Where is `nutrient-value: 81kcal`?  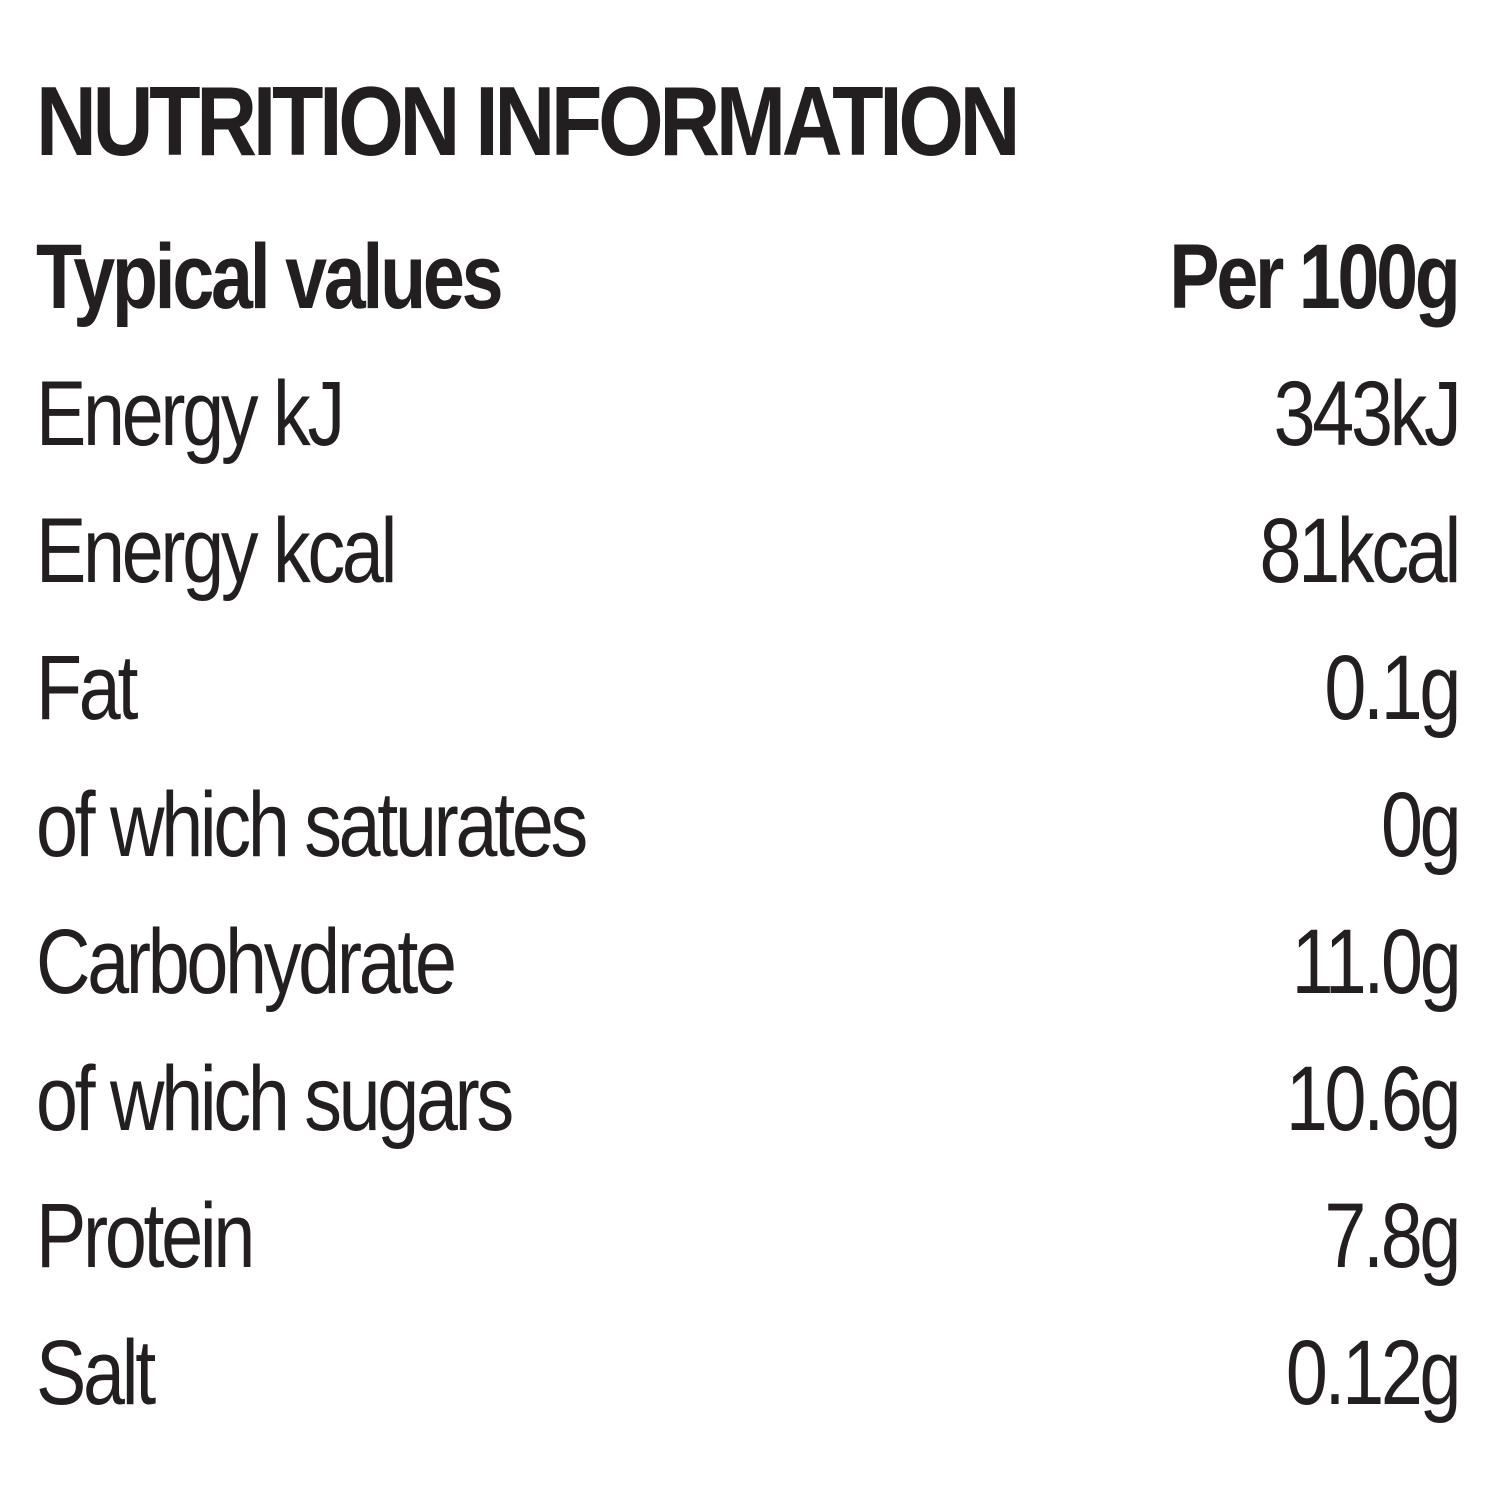 nutrient-value: 81kcal is located at coordinates (1360, 550).